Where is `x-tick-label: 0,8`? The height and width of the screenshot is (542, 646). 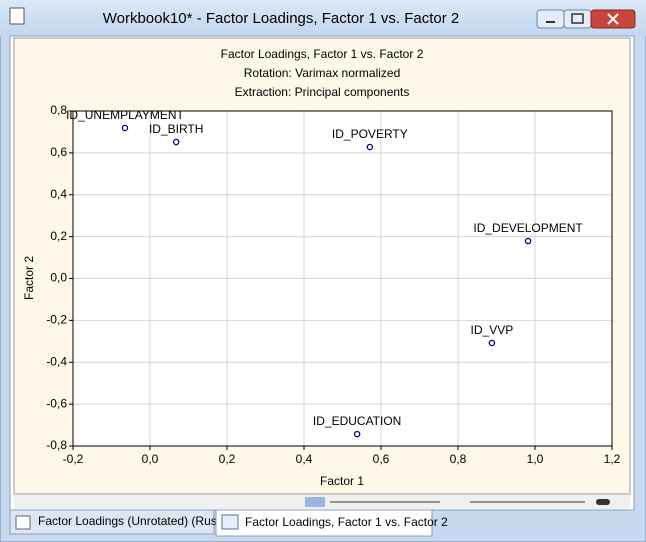
x-tick-label: 0,8 is located at coordinates (458, 459).